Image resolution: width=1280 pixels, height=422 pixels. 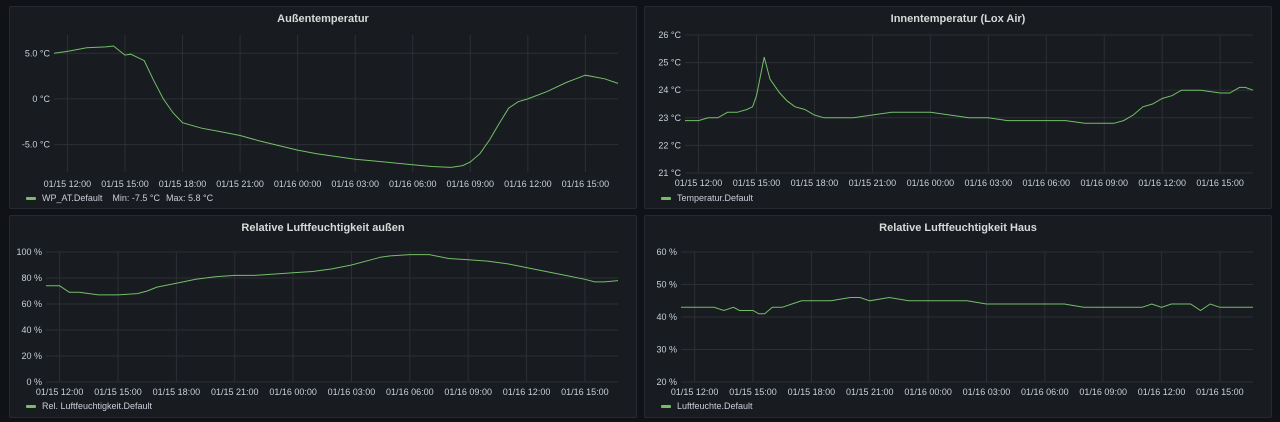 I want to click on y-tick-label: 30 %, so click(x=666, y=350).